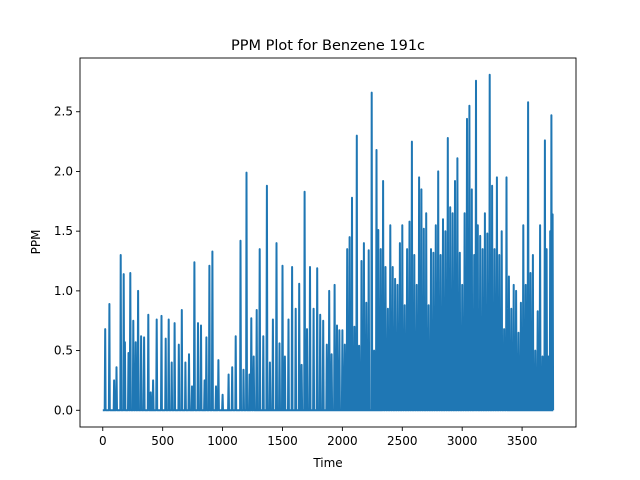 Image resolution: width=640 pixels, height=480 pixels. What do you see at coordinates (63, 171) in the screenshot?
I see `y-tick-label: 2.0` at bounding box center [63, 171].